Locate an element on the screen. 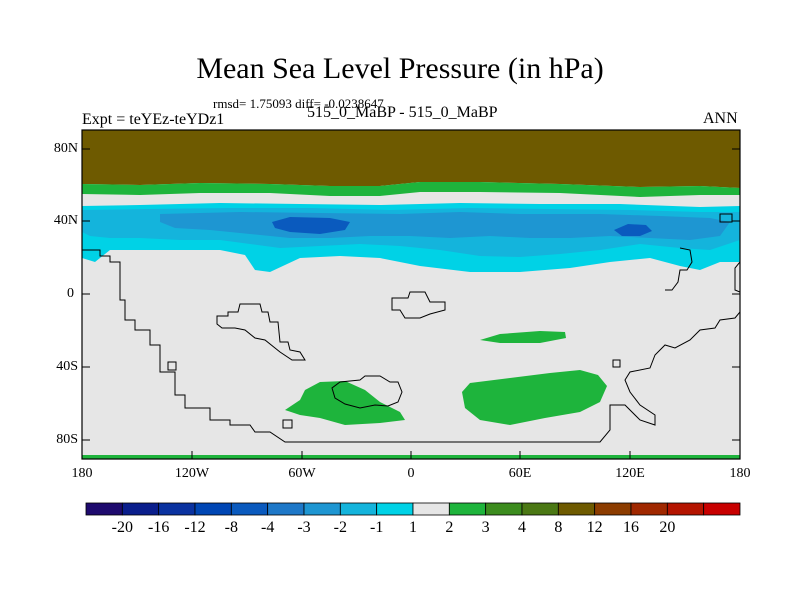 This screenshot has height=600, width=800. colorbar-label: 4 is located at coordinates (522, 527).